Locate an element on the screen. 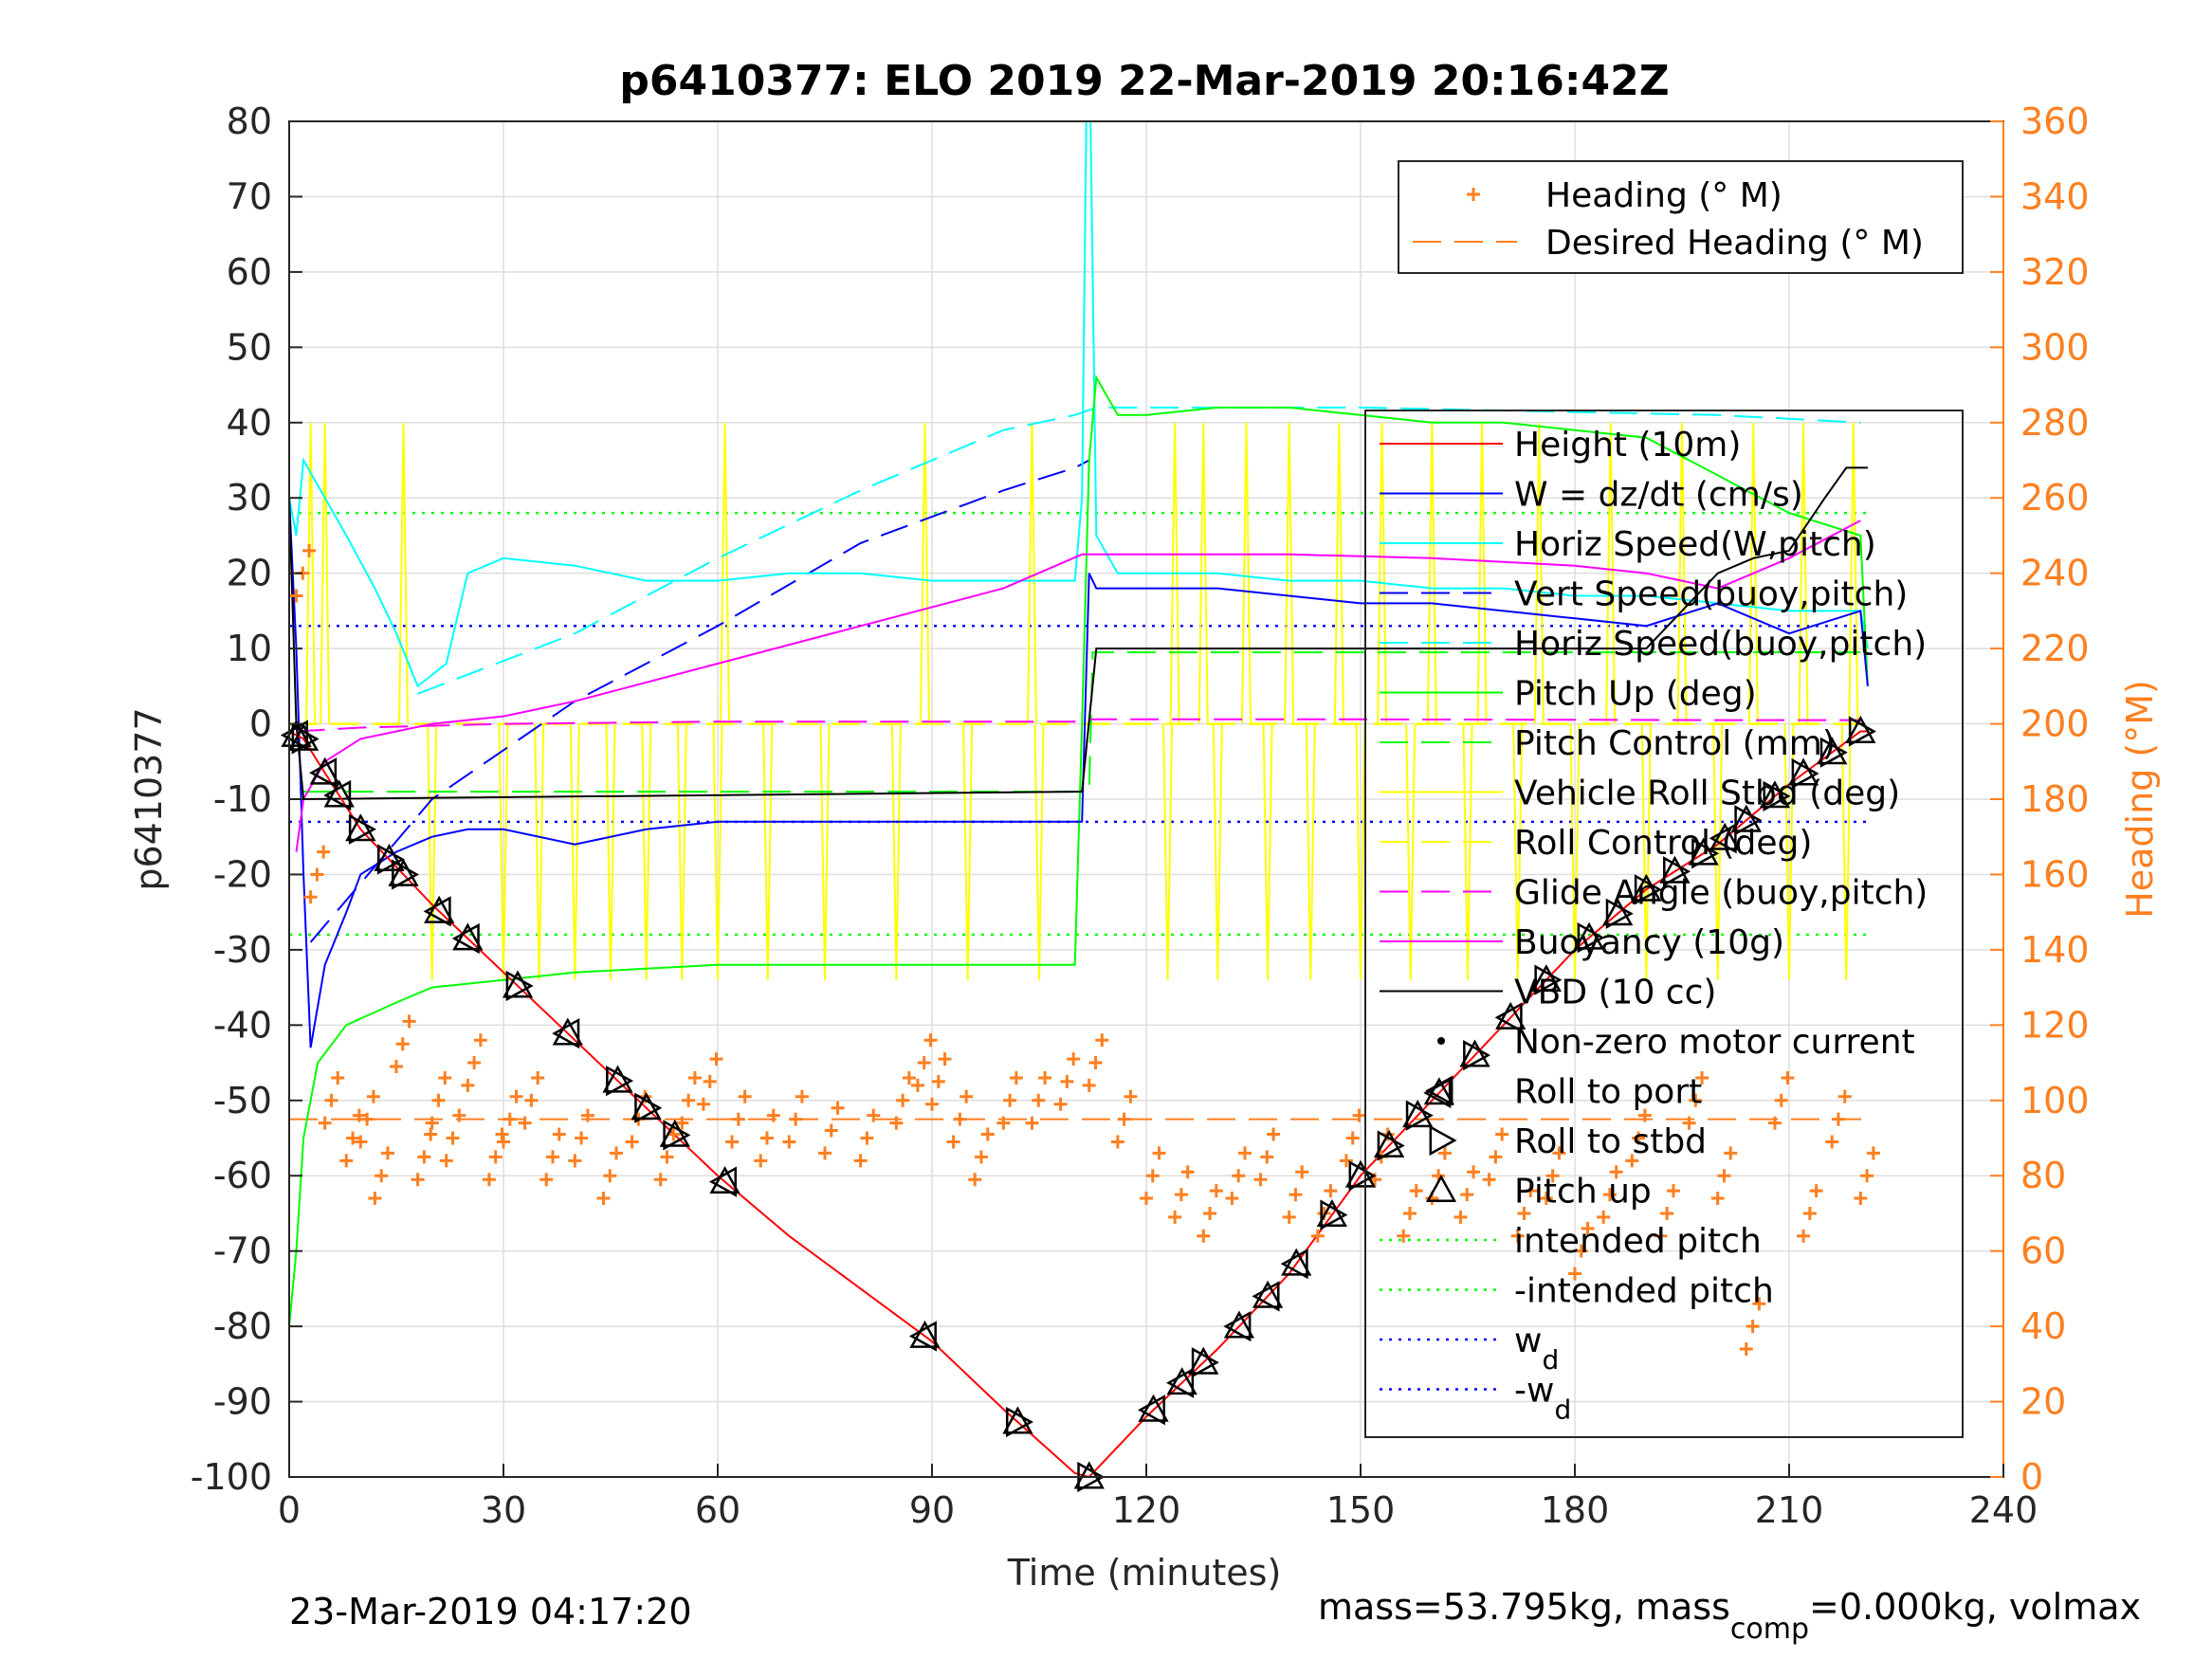 The height and width of the screenshot is (1659, 2212). glide-angle-line is located at coordinates (1078, 725).